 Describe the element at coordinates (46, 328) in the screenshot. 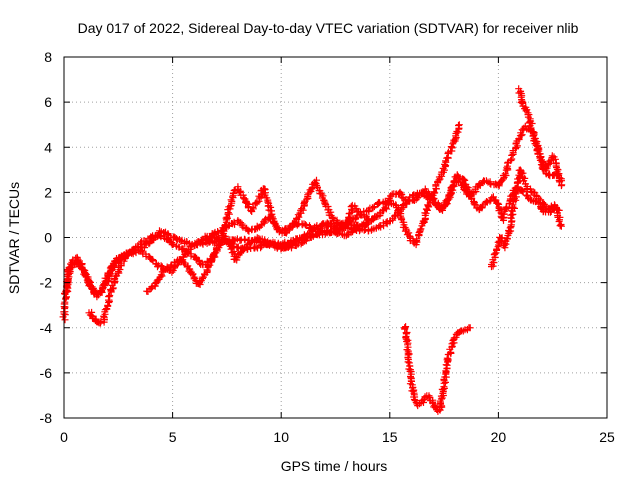

I see `y-tick-label: -4` at that location.